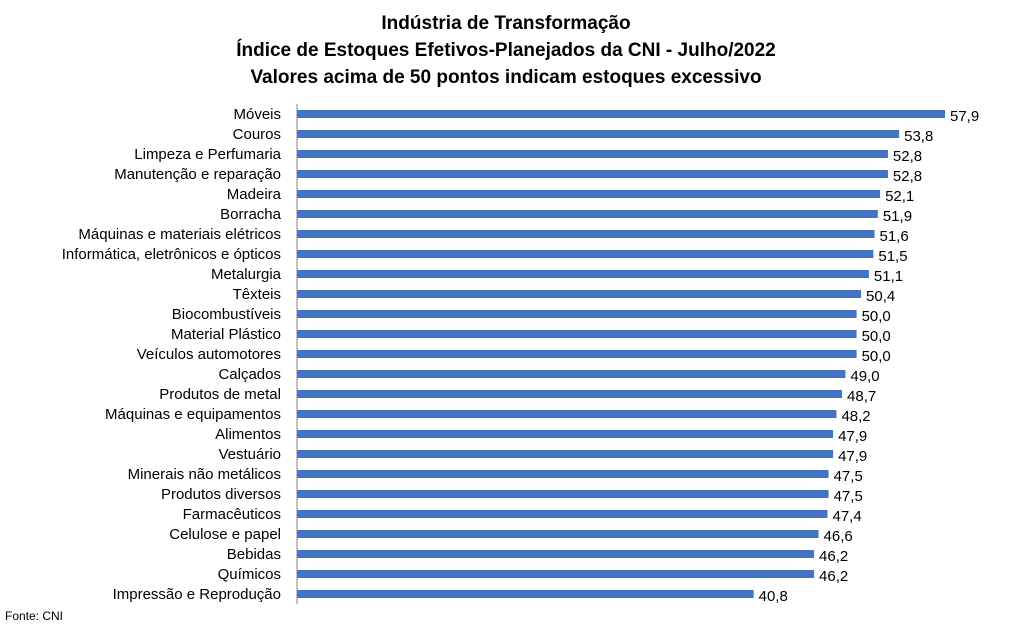 The image size is (1012, 632). Describe the element at coordinates (207, 154) in the screenshot. I see `category-label: Limpeza e Perfumaria` at that location.